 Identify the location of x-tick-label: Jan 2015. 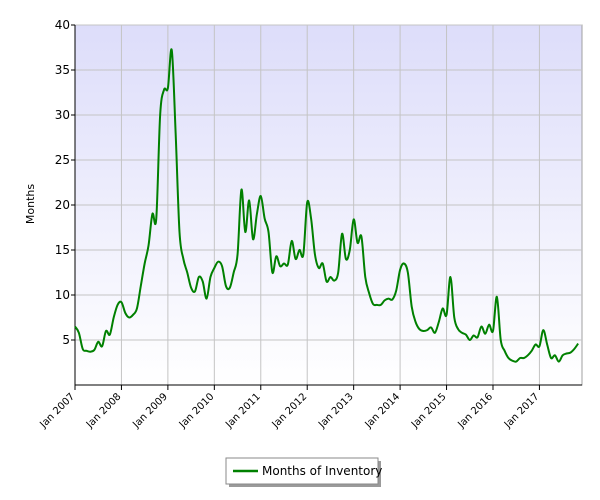
(429, 411).